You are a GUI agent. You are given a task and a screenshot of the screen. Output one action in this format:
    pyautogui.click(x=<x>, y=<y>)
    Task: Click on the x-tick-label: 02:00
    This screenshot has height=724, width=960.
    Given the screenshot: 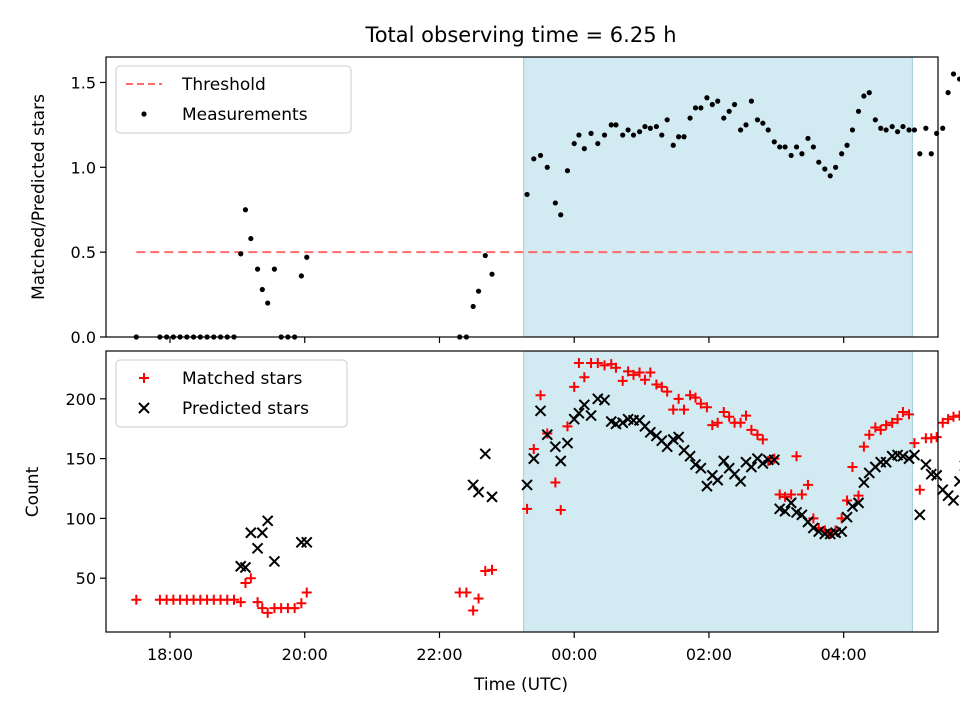 What is the action you would take?
    pyautogui.click(x=709, y=654)
    